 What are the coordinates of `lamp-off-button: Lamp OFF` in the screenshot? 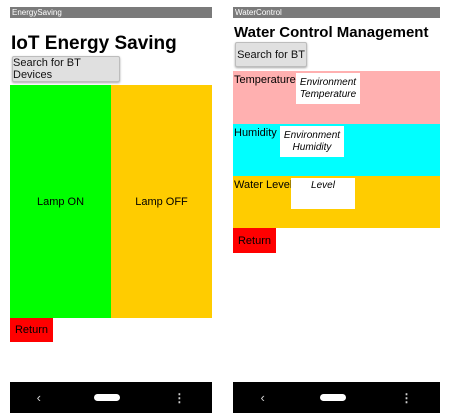 It's located at (161, 201).